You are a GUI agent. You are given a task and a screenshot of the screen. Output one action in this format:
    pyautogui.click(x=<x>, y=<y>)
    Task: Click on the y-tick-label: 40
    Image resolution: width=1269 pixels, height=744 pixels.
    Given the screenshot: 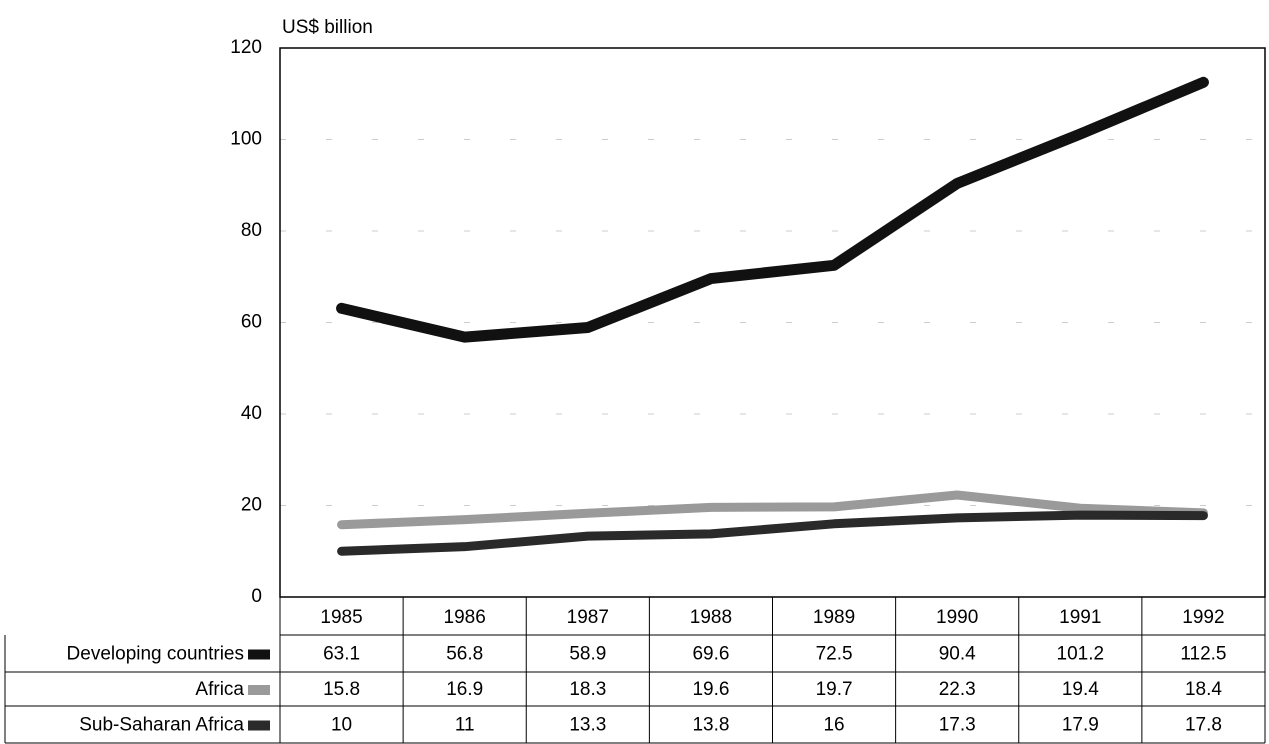 What is the action you would take?
    pyautogui.click(x=251, y=413)
    